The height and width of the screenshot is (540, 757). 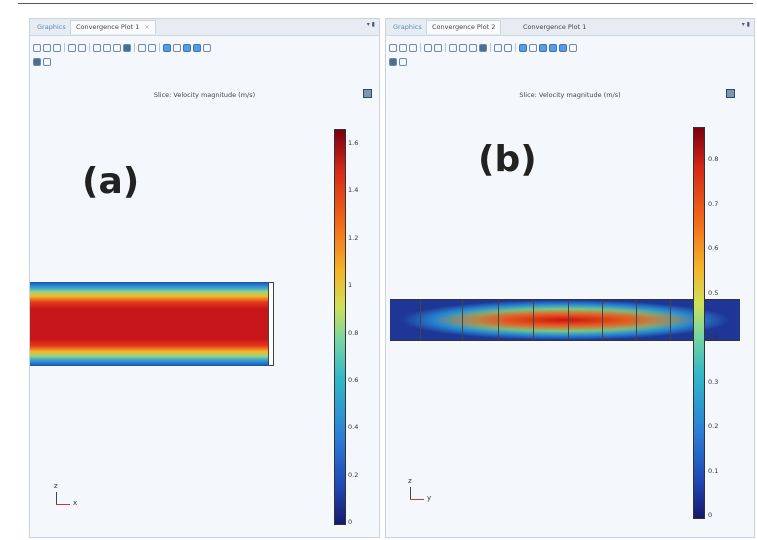 I want to click on tab-convergence-plot-1: Convergence Plot 1, so click(x=555, y=27).